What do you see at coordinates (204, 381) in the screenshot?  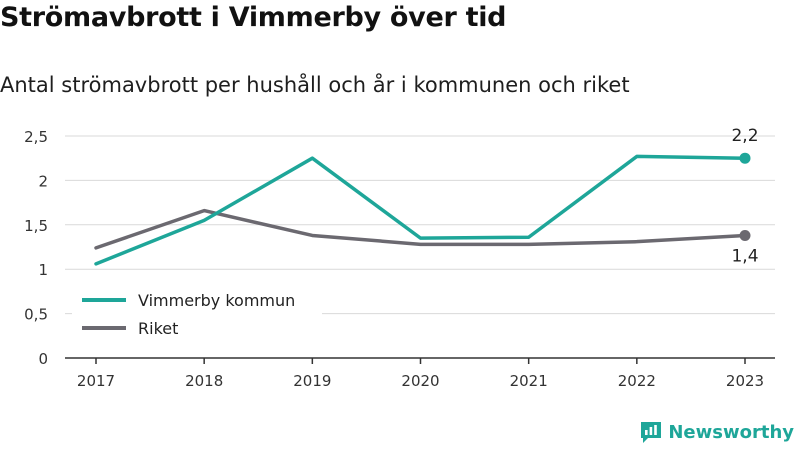 I see `x-tick-label: 2018` at bounding box center [204, 381].